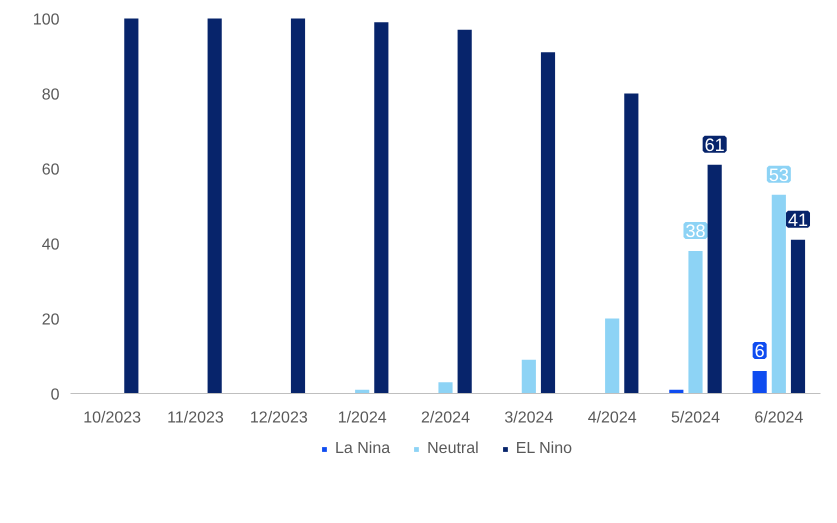  I want to click on data-label: 53, so click(778, 174).